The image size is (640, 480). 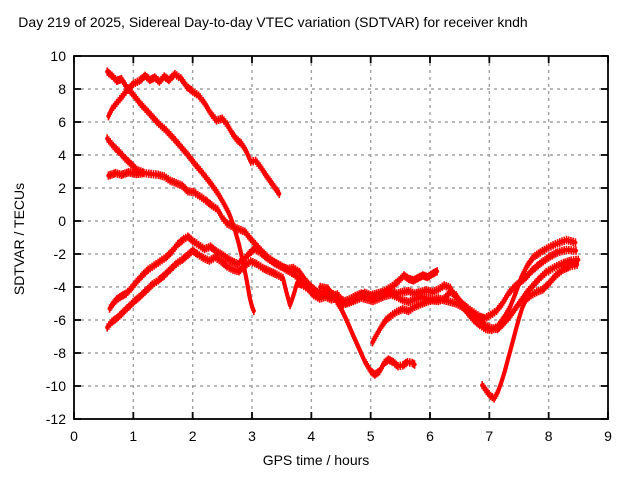 I want to click on x-tick-label: 0, so click(x=74, y=436).